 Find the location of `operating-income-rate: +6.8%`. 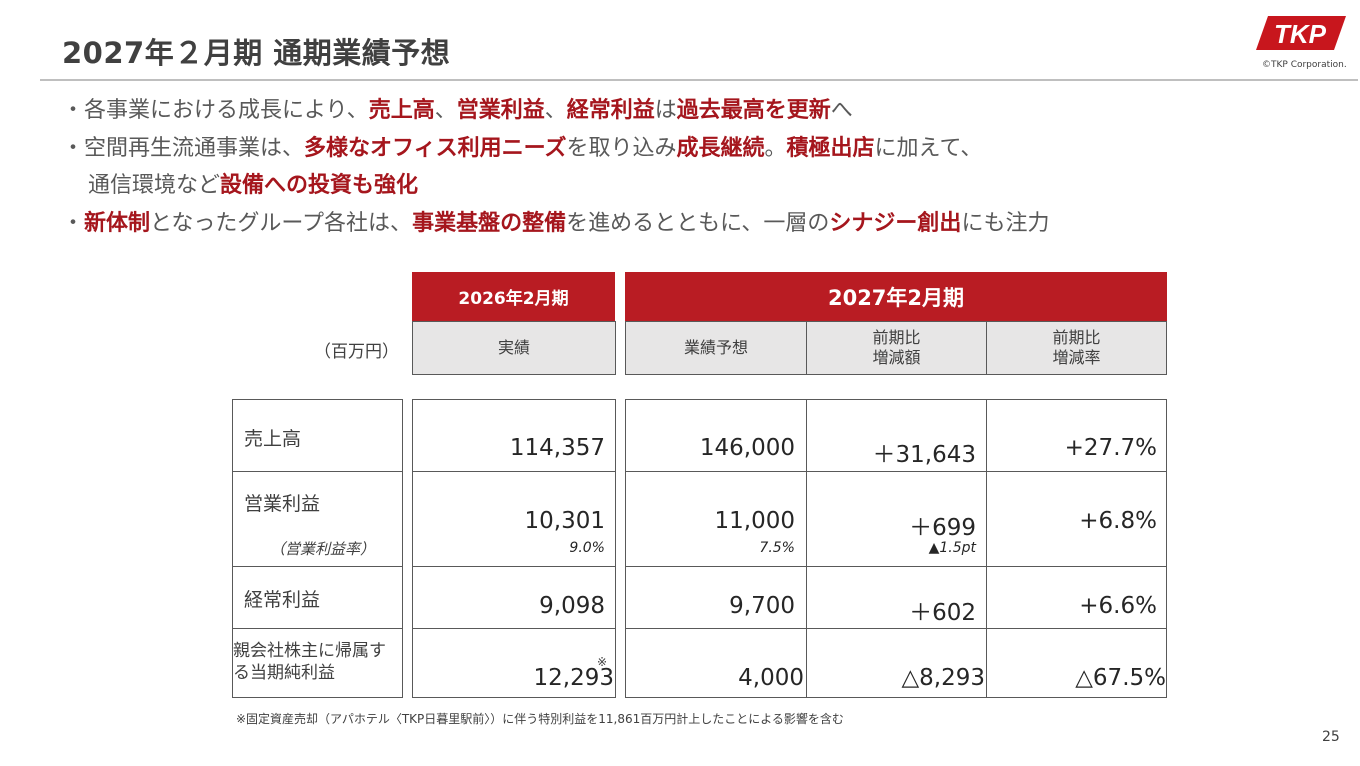

operating-income-rate: +6.8% is located at coordinates (1118, 521).